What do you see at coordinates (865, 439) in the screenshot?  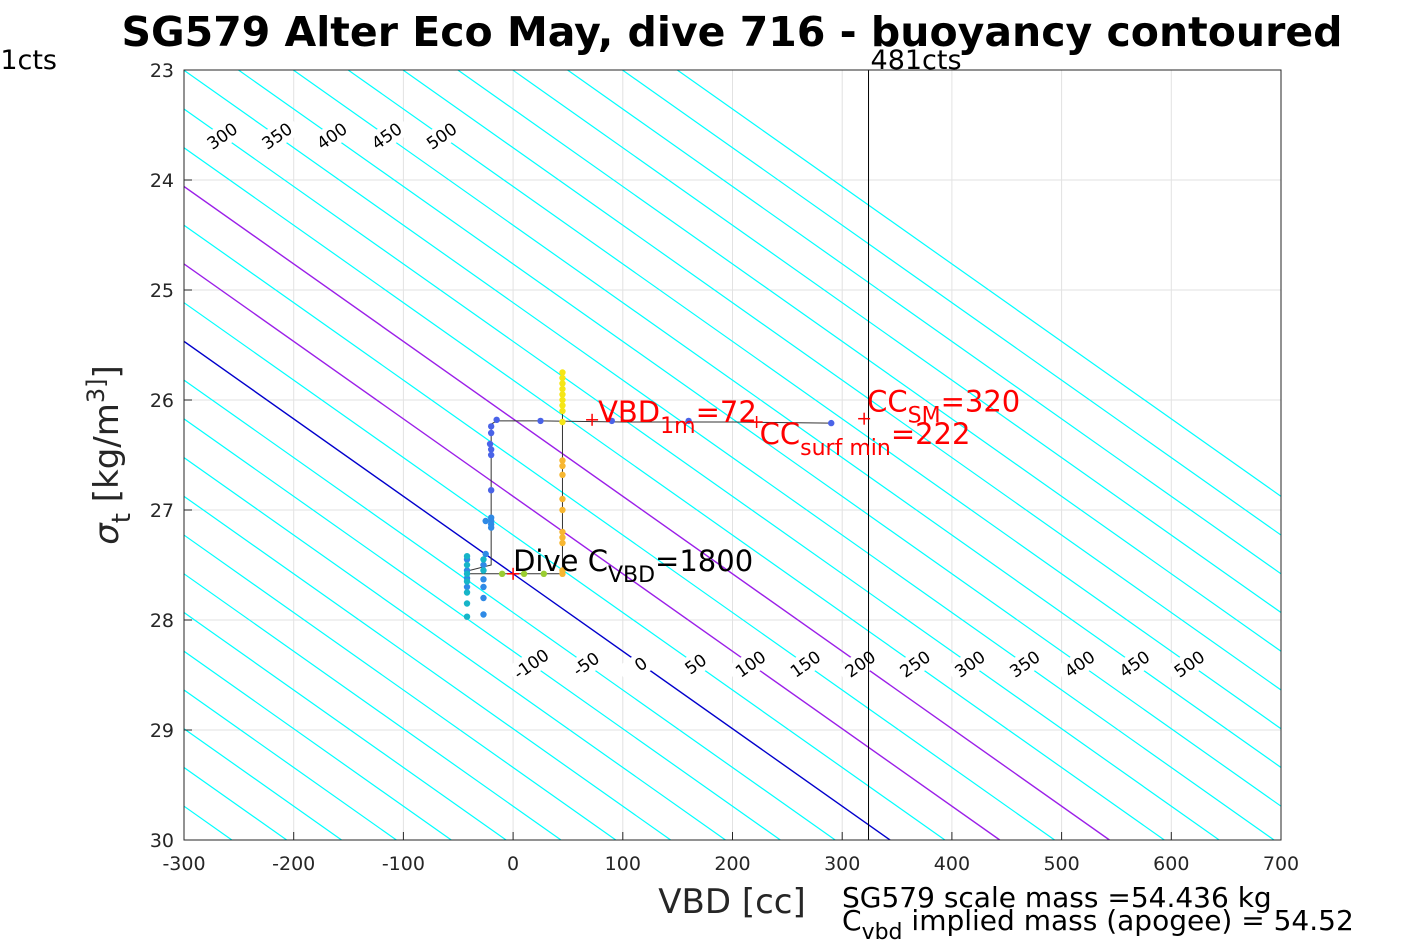 I see `annotation: CCsurf min=222` at bounding box center [865, 439].